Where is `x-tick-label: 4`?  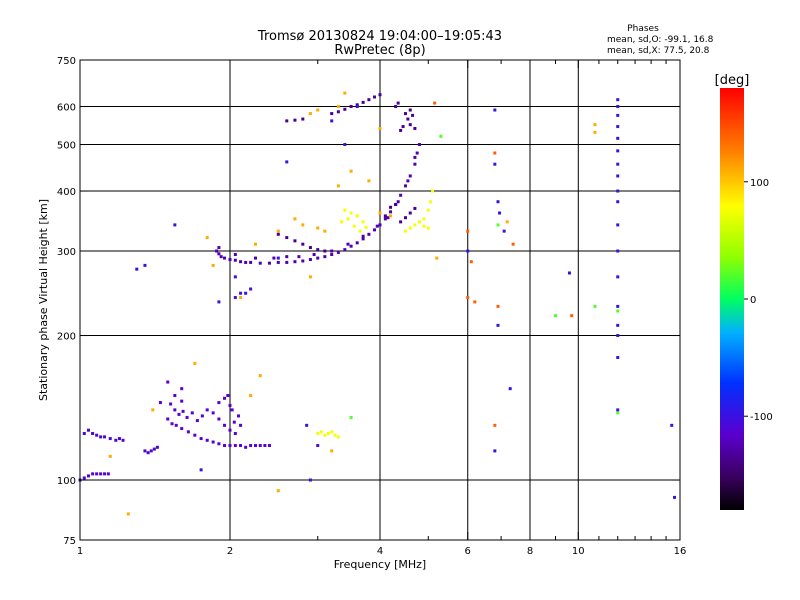 x-tick-label: 4 is located at coordinates (380, 551).